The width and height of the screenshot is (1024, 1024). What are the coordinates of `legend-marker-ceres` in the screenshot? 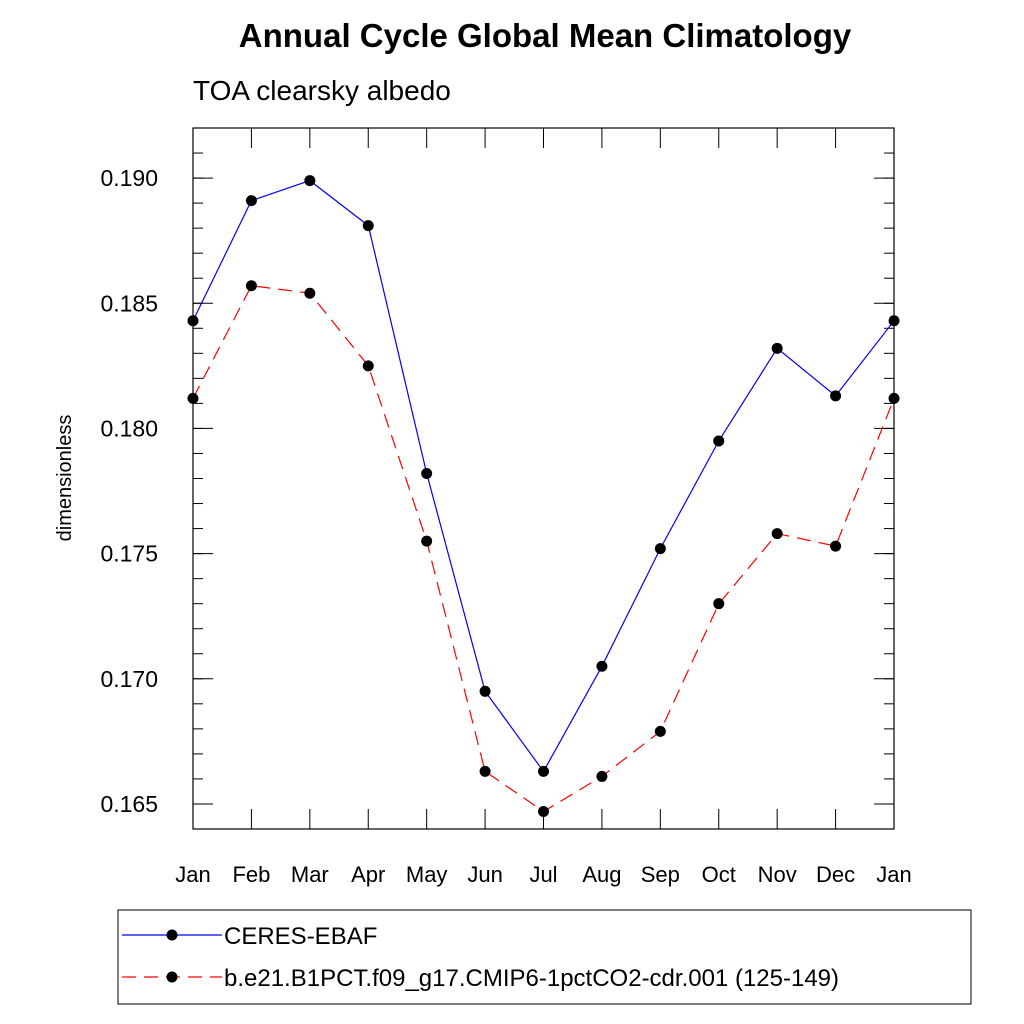 It's located at (172, 935).